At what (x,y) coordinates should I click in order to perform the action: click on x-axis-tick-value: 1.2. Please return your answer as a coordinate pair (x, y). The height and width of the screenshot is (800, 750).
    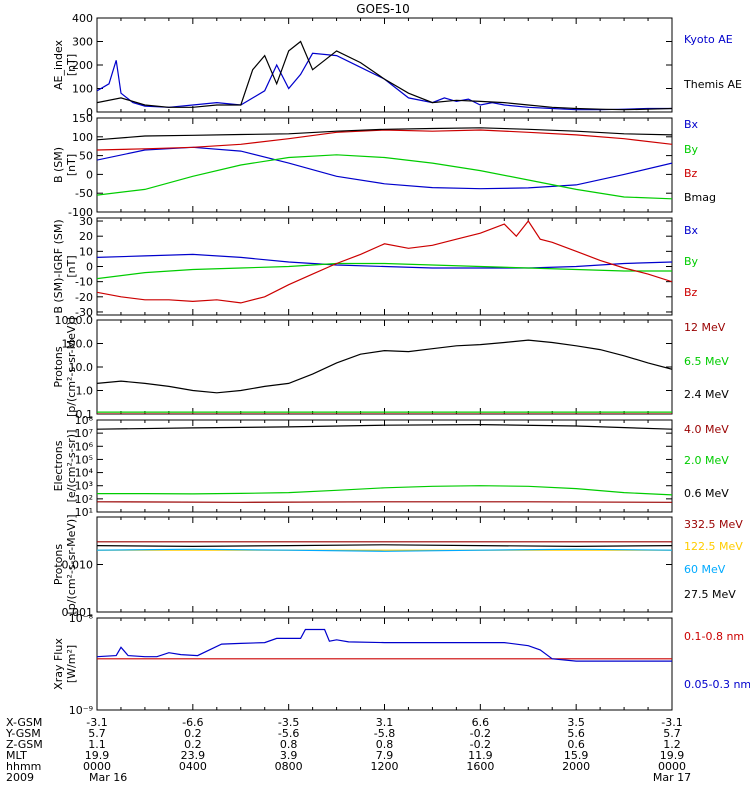
    Looking at the image, I should click on (672, 744).